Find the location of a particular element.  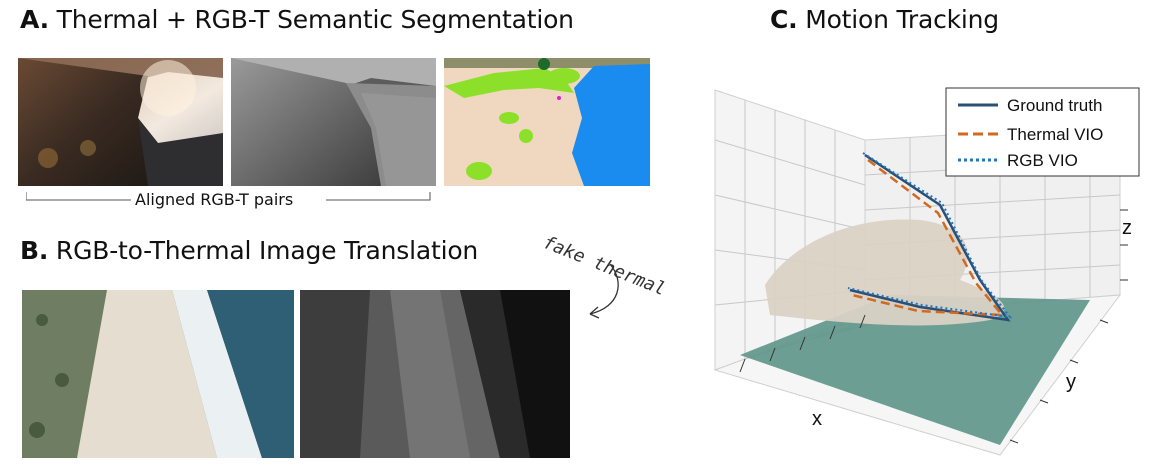

terrain-land is located at coordinates (885, 272).